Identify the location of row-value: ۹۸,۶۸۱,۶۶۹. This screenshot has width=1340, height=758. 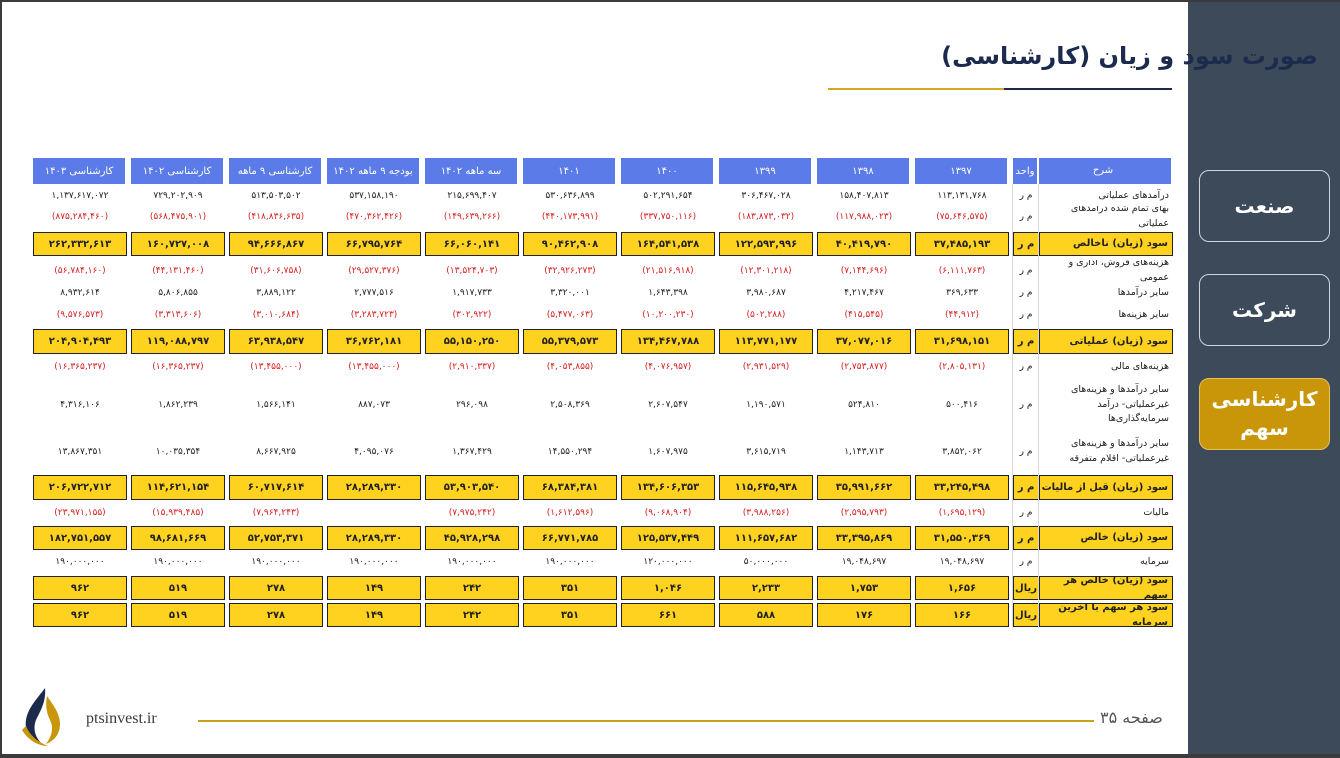
(178, 538).